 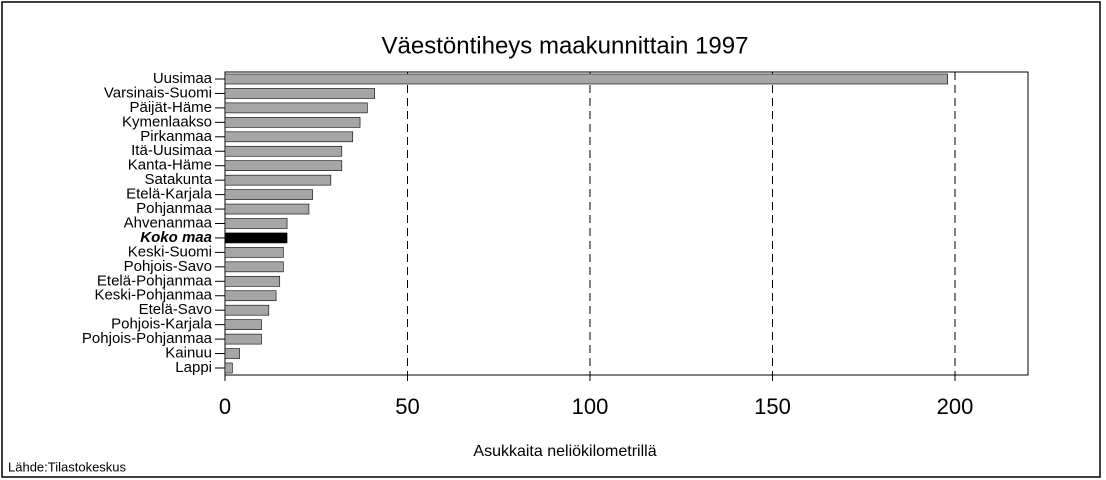 I want to click on x-axis-label: Asukkaita neliökilometrillä, so click(x=564, y=451).